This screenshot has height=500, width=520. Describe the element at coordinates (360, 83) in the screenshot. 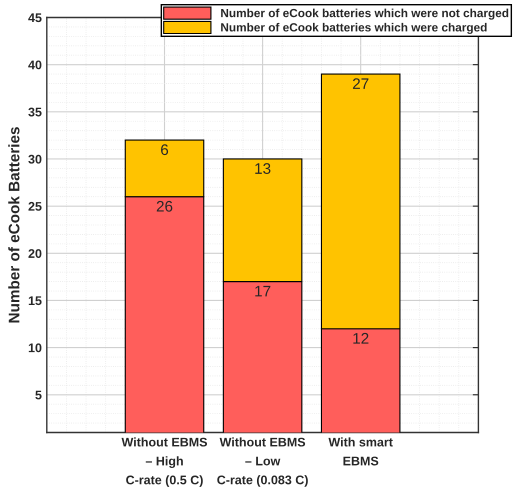

I see `data-label: 27` at that location.